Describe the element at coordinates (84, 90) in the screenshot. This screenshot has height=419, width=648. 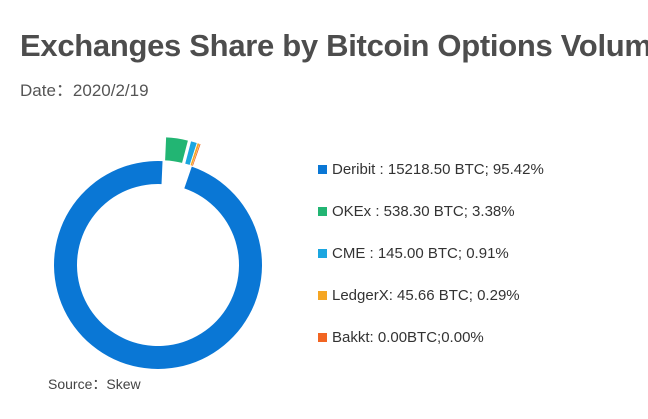
I see `chart-date: Date：2020/2/19` at that location.